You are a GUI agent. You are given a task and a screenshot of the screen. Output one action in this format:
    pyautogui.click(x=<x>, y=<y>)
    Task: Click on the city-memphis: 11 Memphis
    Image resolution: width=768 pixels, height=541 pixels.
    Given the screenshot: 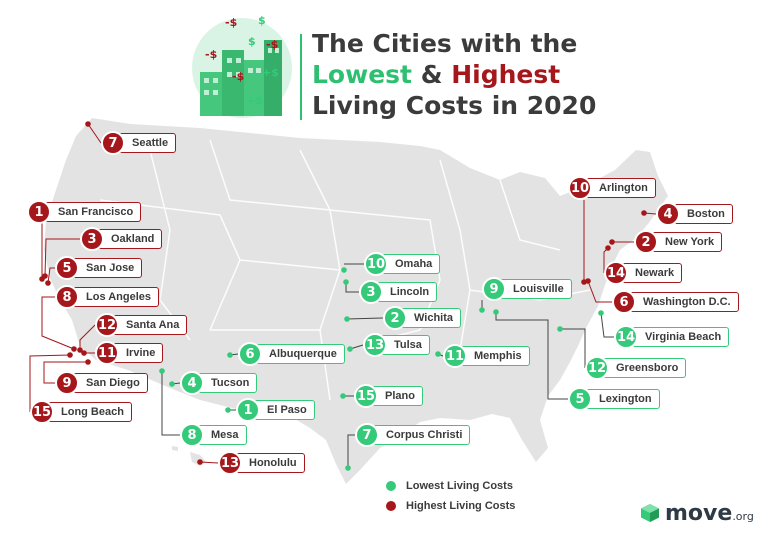 What is the action you would take?
    pyautogui.click(x=486, y=356)
    